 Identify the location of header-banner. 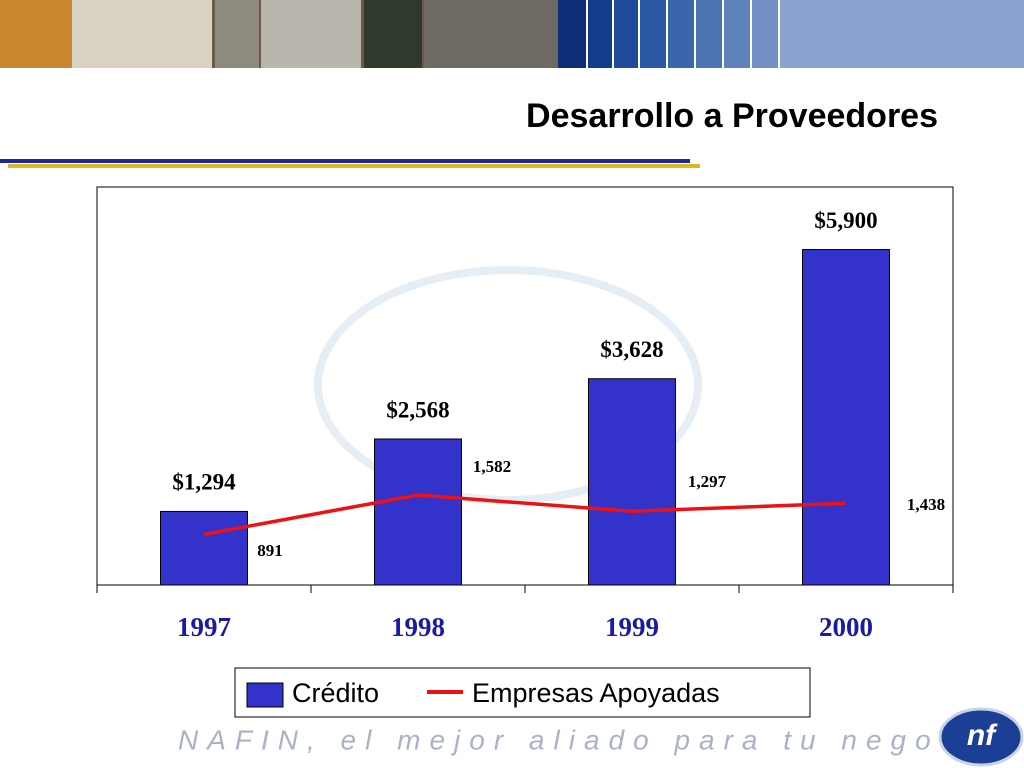
(512, 34).